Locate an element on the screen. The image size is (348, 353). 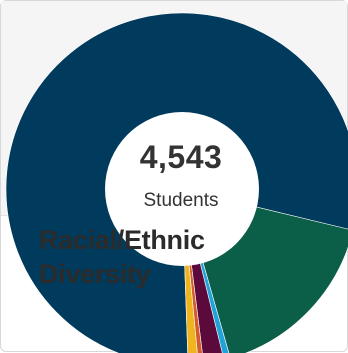
total-students-label: Students is located at coordinates (181, 200).